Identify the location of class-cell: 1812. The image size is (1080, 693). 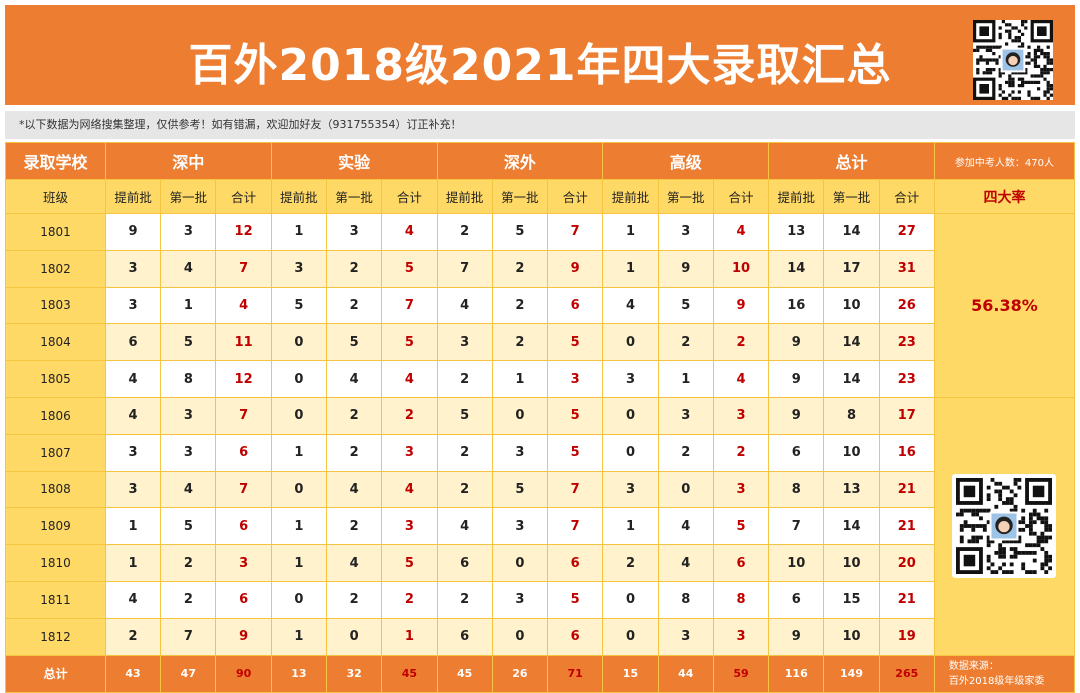
(55, 636).